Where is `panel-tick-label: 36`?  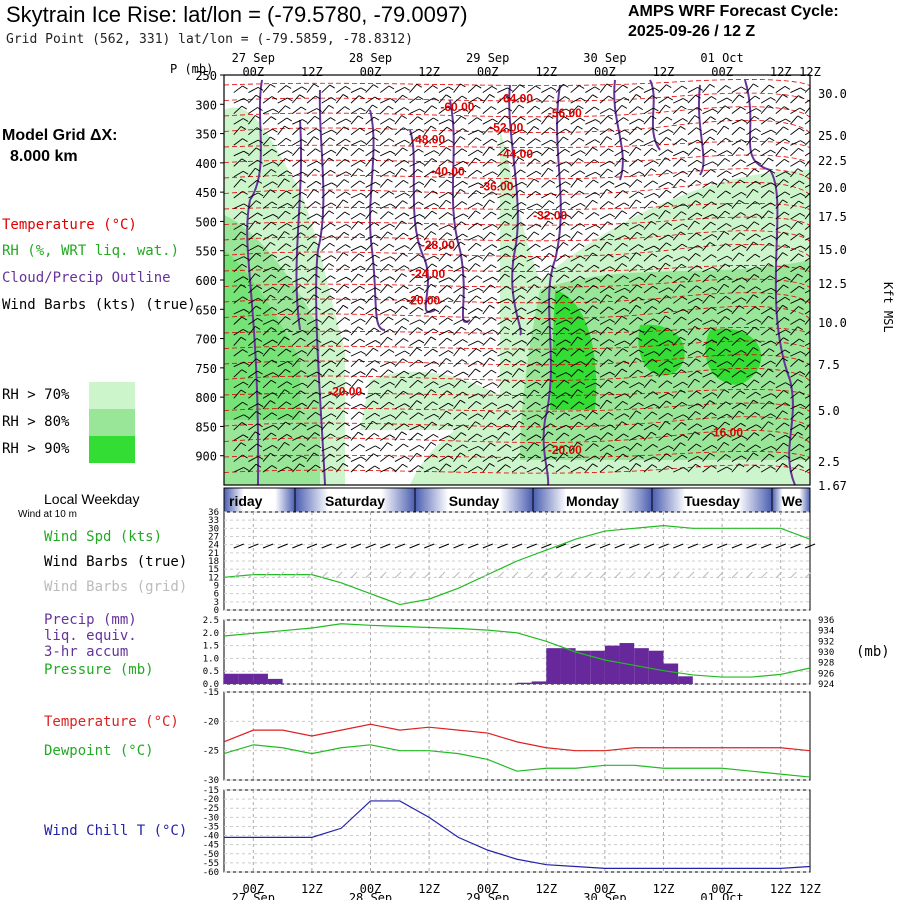
panel-tick-label: 36 is located at coordinates (213, 513).